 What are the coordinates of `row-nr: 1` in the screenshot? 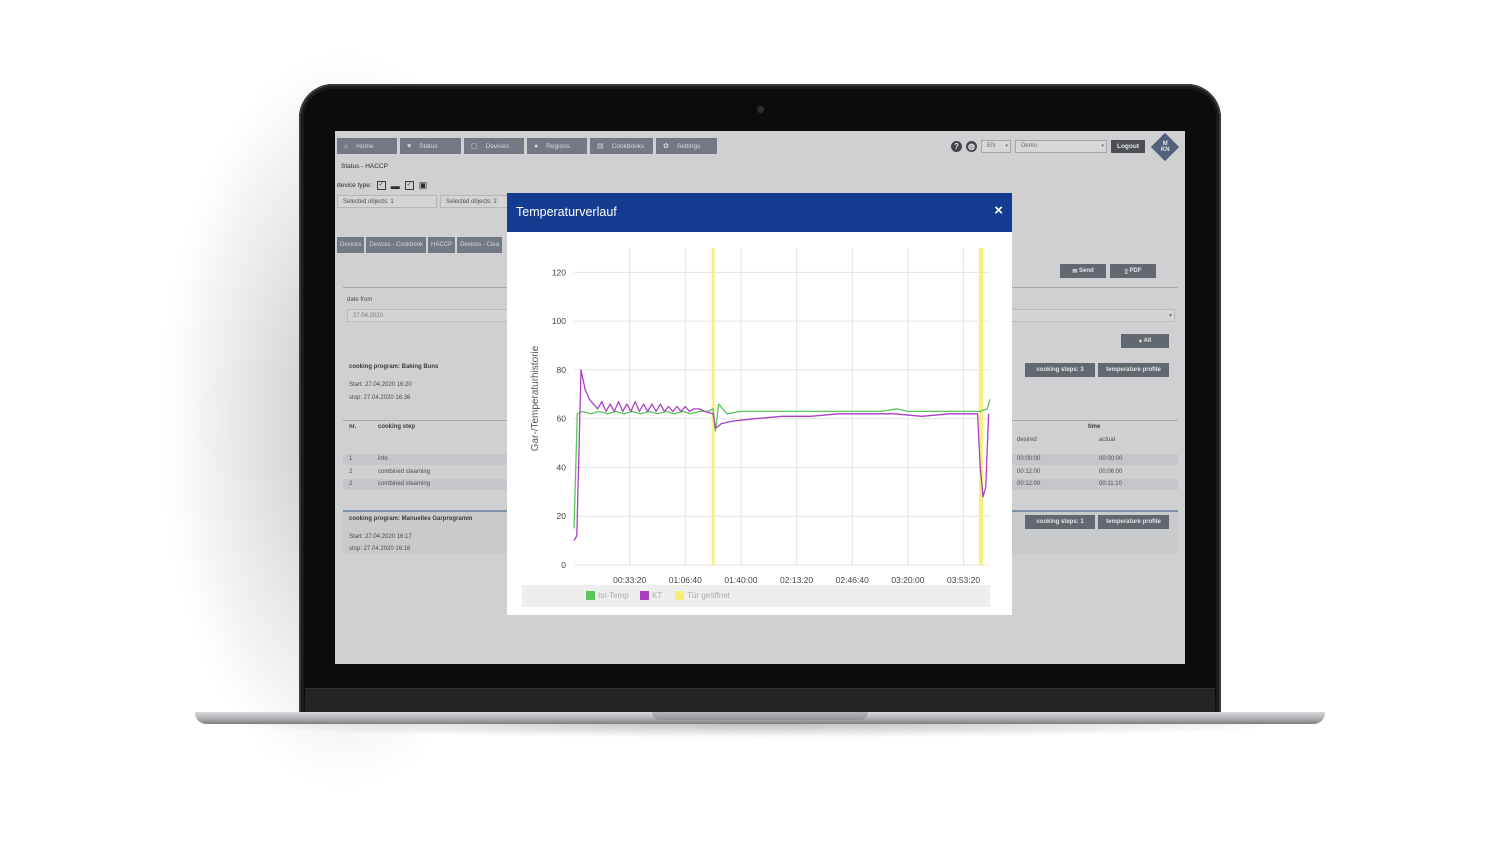 It's located at (351, 459).